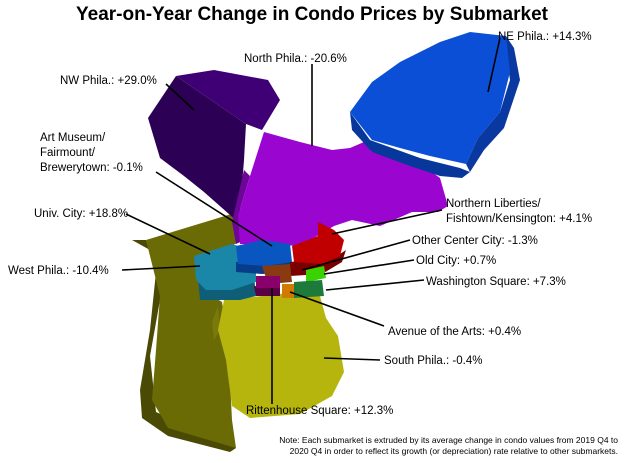 This screenshot has height=463, width=624. Describe the element at coordinates (197, 149) in the screenshot. I see `region-nw-phila-side` at that location.